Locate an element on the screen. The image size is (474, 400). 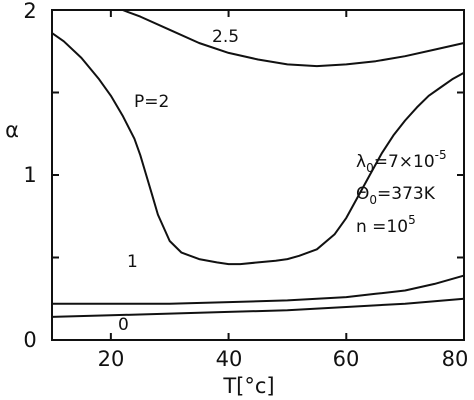
n-parameter: n =105 is located at coordinates (386, 225).